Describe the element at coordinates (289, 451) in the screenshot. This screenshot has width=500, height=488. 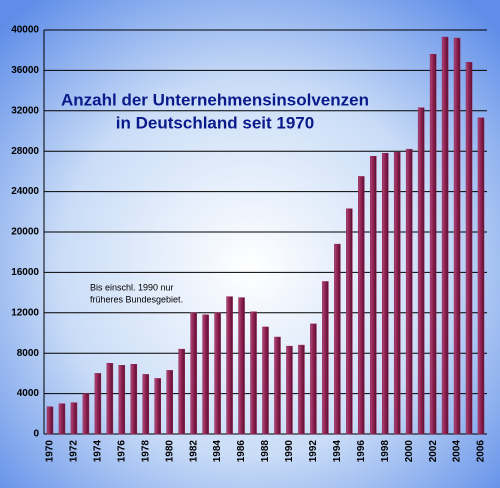
I see `x-tick-label: 1990` at that location.